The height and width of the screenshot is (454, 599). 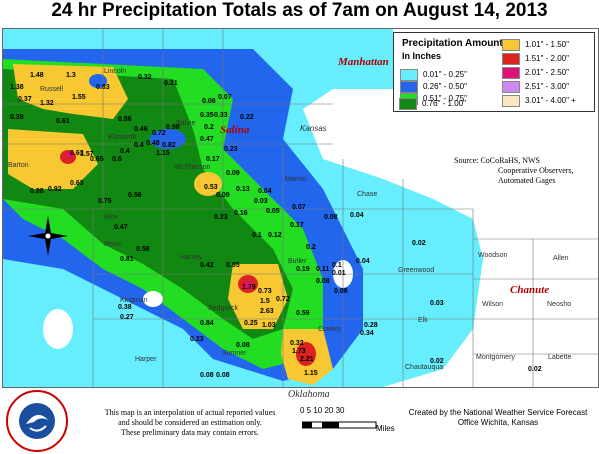 What do you see at coordinates (313, 128) in the screenshot?
I see `state-label-kansas: Kansas` at bounding box center [313, 128].